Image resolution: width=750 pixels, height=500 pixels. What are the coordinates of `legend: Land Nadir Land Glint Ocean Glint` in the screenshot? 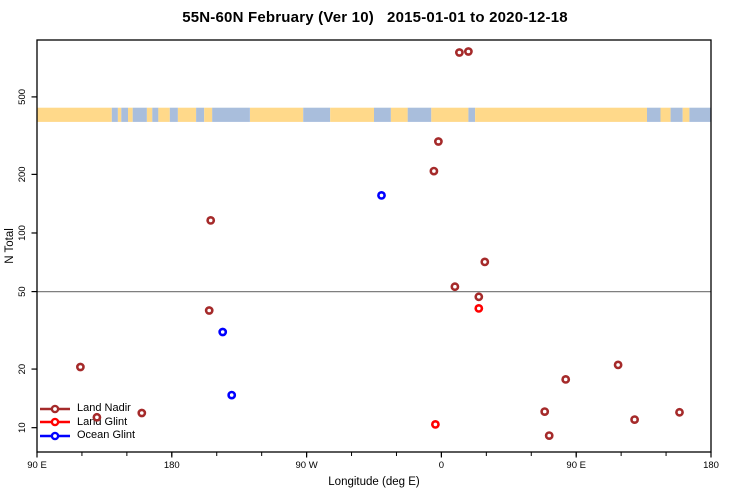 It's located at (87, 422).